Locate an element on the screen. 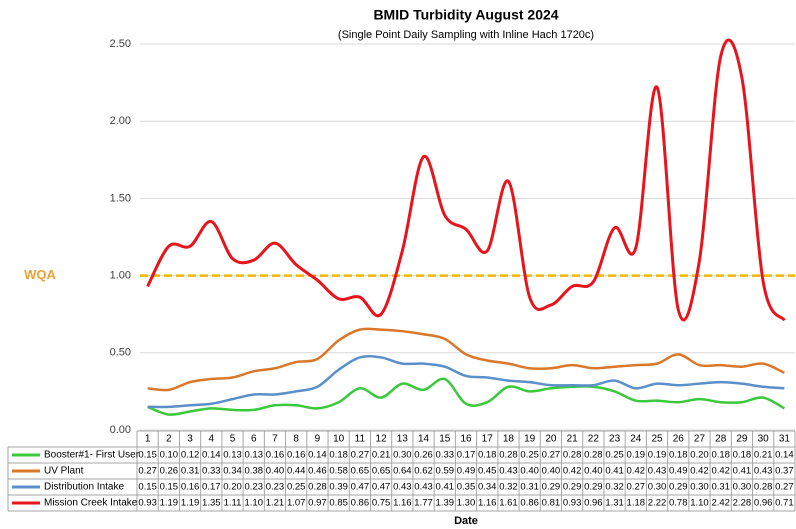 Image resolution: width=796 pixels, height=529 pixels. legend-label: Mission Creek Intake is located at coordinates (91, 503).